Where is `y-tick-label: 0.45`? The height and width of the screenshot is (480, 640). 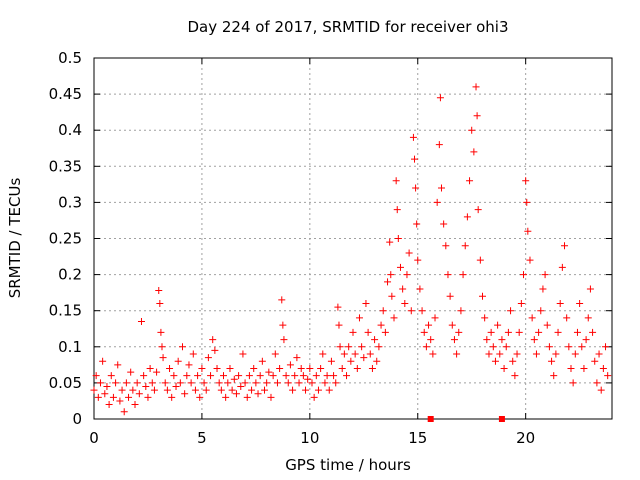
y-tick-label: 0.45 is located at coordinates (65, 94).